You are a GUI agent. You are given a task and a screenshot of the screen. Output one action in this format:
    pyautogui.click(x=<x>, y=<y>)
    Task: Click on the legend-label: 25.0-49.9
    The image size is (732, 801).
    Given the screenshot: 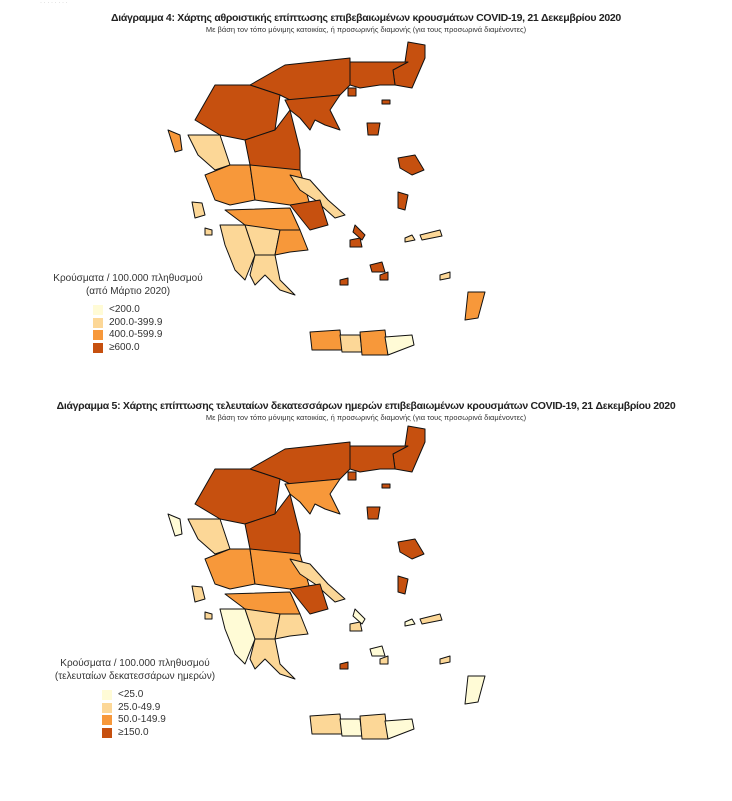 What is the action you would take?
    pyautogui.click(x=139, y=707)
    